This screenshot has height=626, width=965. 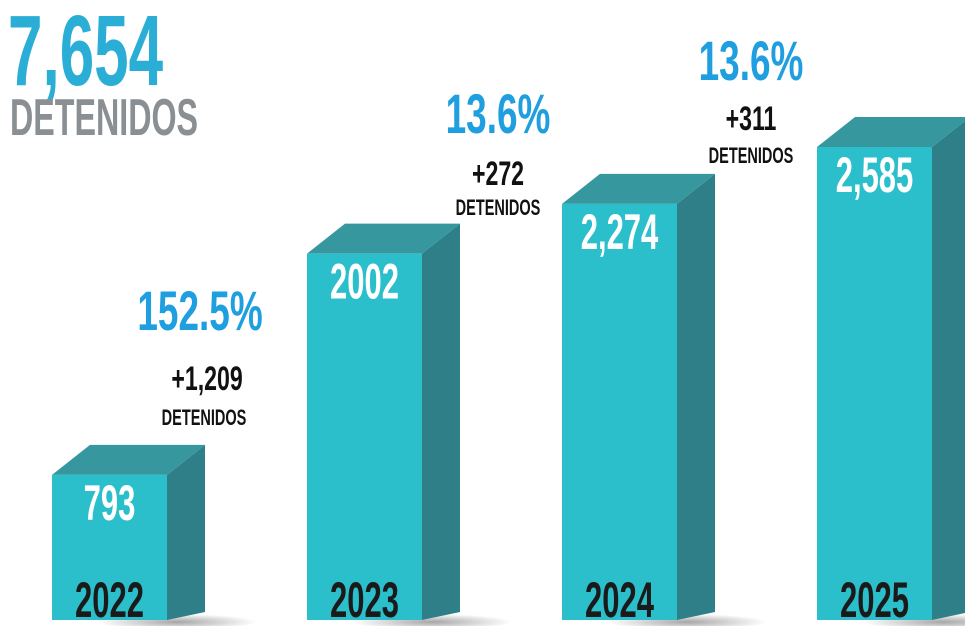 What do you see at coordinates (109, 598) in the screenshot?
I see `x-tick-label: 2022` at bounding box center [109, 598].